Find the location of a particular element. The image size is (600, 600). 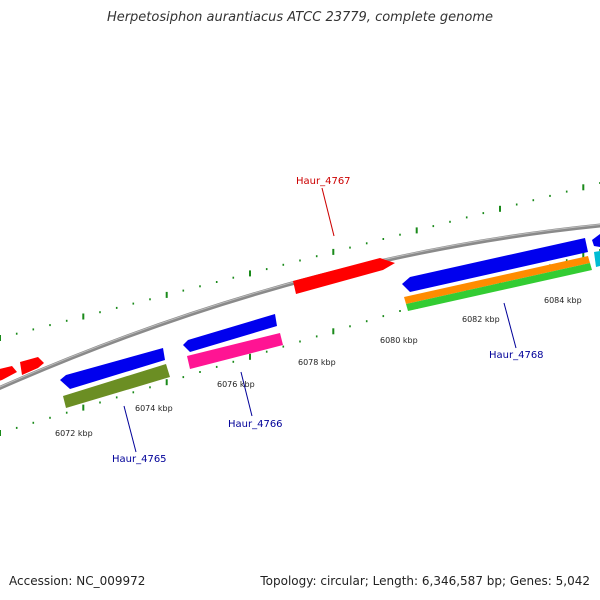

gene-label-haur-4766: Haur_4766 is located at coordinates (255, 424).